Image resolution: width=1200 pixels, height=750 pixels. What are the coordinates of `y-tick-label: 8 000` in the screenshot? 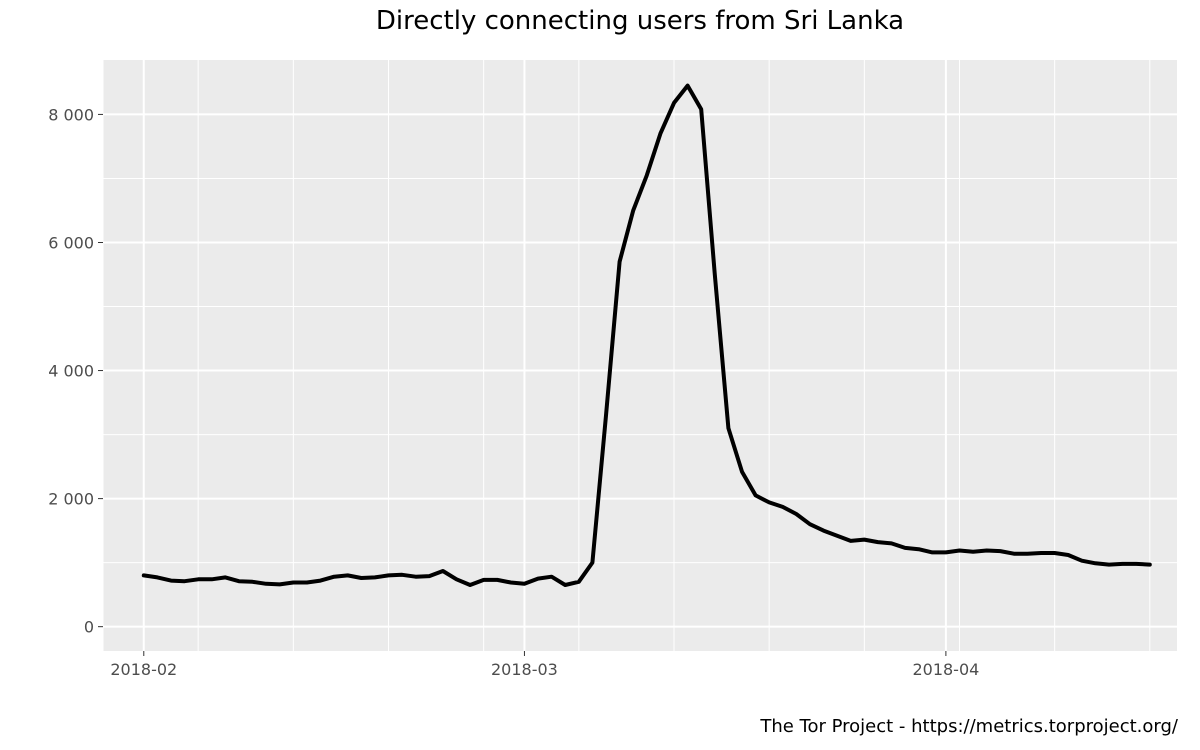 It's located at (71, 114).